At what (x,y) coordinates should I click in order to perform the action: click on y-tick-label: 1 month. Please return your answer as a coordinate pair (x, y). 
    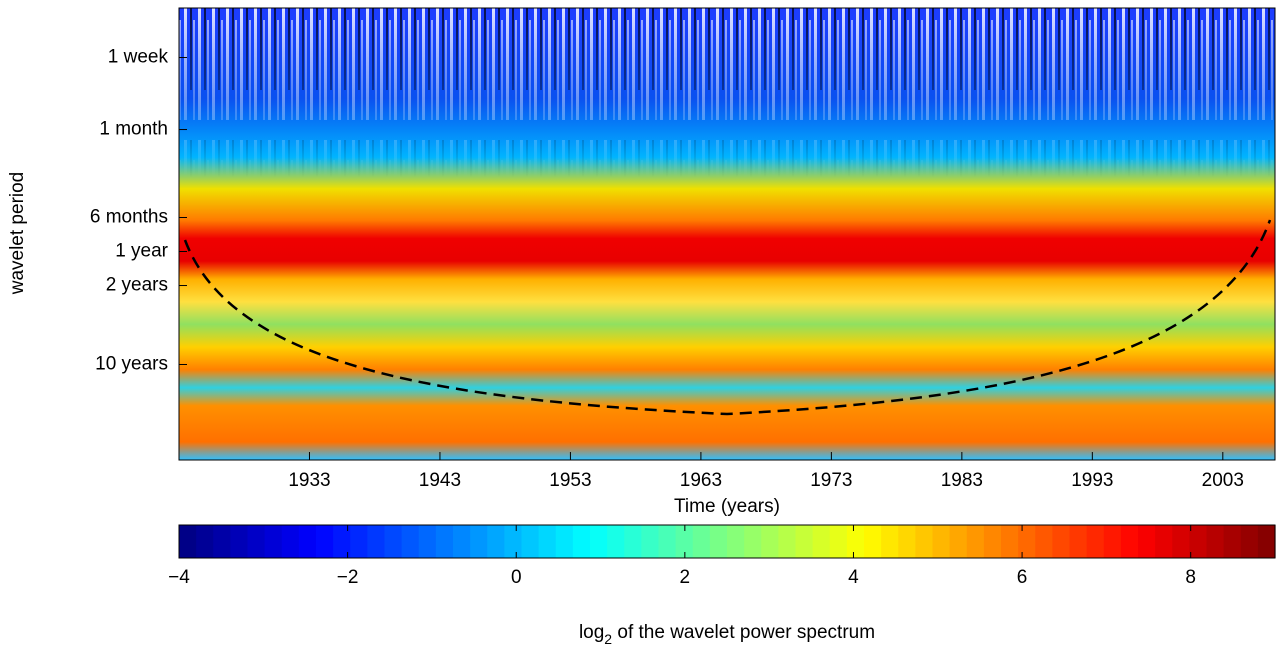
    Looking at the image, I should click on (133, 129).